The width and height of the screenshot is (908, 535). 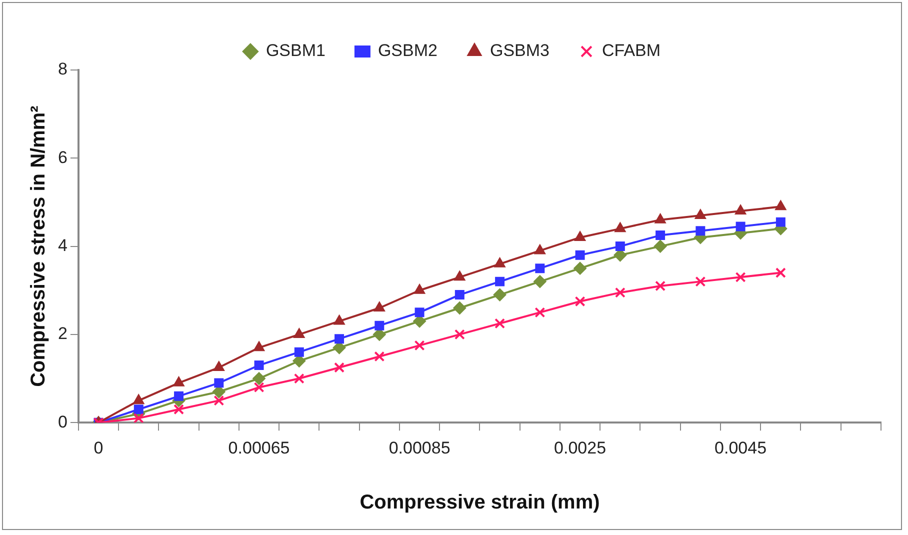 I want to click on x-tick-label: 0.00065, so click(x=259, y=448).